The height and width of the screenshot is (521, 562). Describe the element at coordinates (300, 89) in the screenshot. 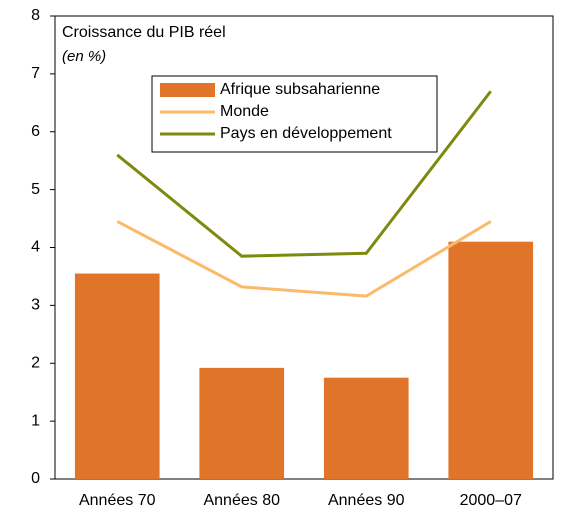

I see `legend-label: Afrique subsaharienne` at that location.